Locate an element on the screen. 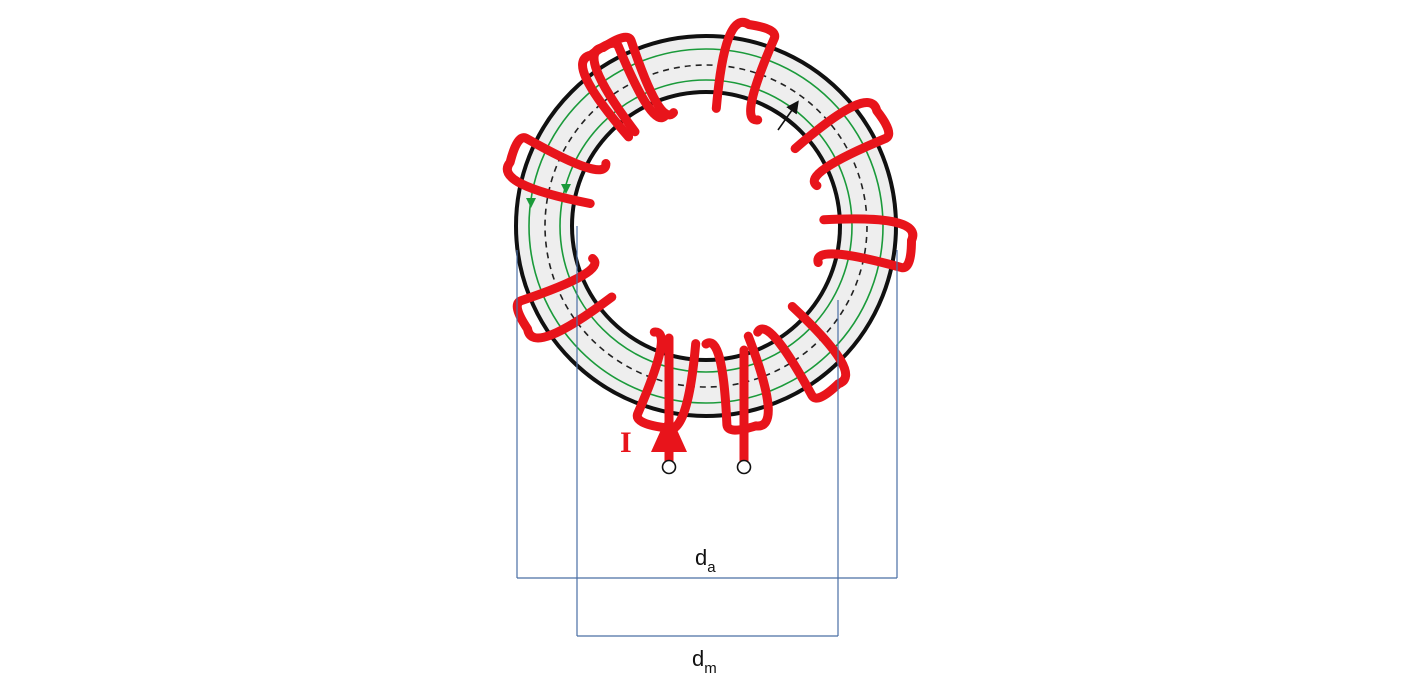  radius-arrow is located at coordinates (788, 115).